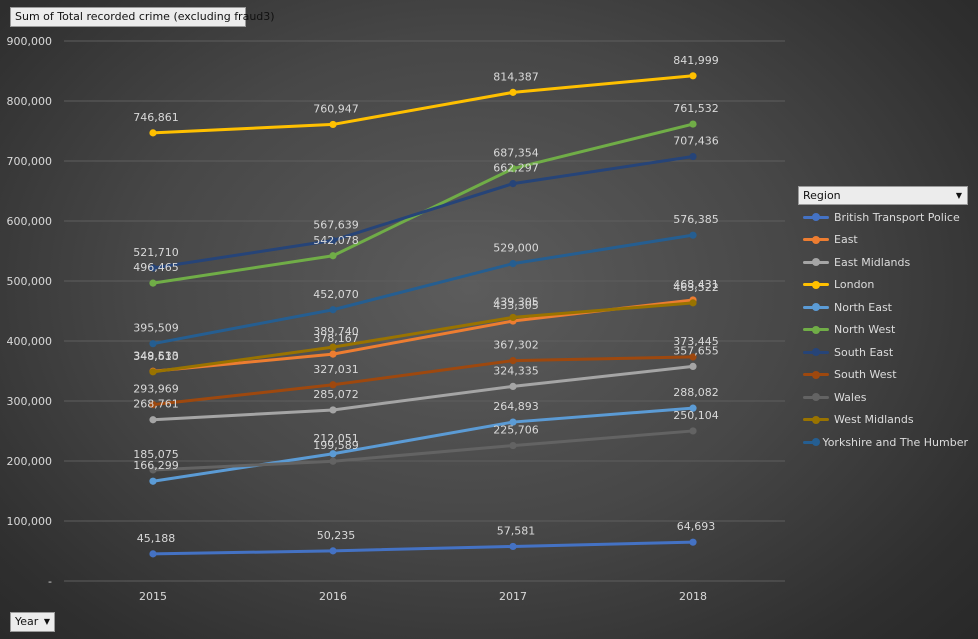 The width and height of the screenshot is (978, 639). What do you see at coordinates (423, 203) in the screenshot?
I see `series-north-west` at bounding box center [423, 203].